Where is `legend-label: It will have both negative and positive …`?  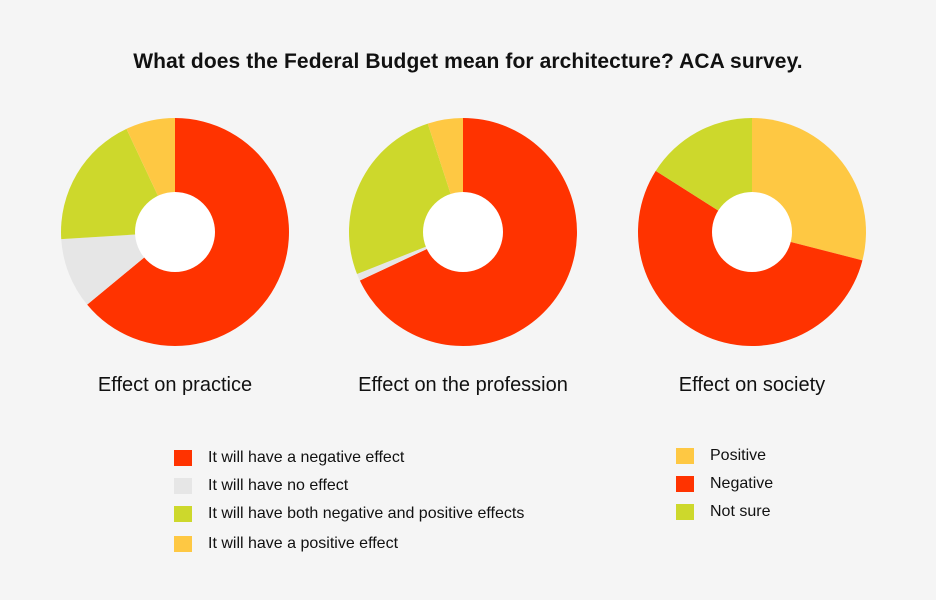 legend-label: It will have both negative and positive … is located at coordinates (366, 513).